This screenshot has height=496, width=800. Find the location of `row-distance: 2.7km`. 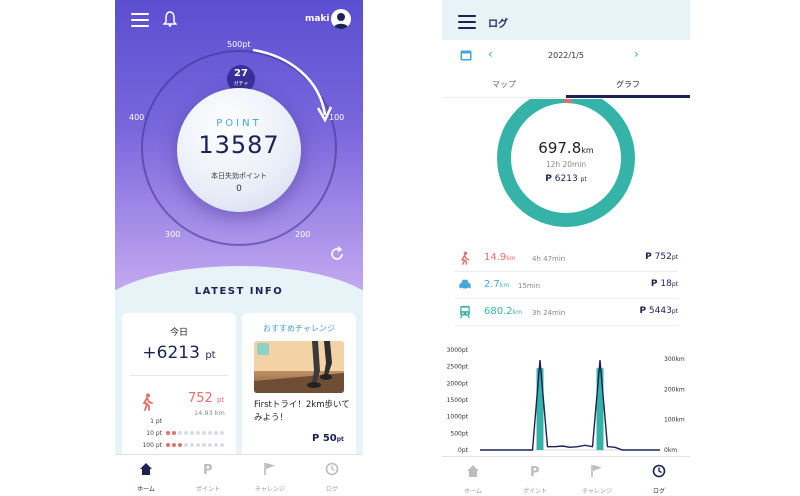

row-distance: 2.7km is located at coordinates (496, 284).